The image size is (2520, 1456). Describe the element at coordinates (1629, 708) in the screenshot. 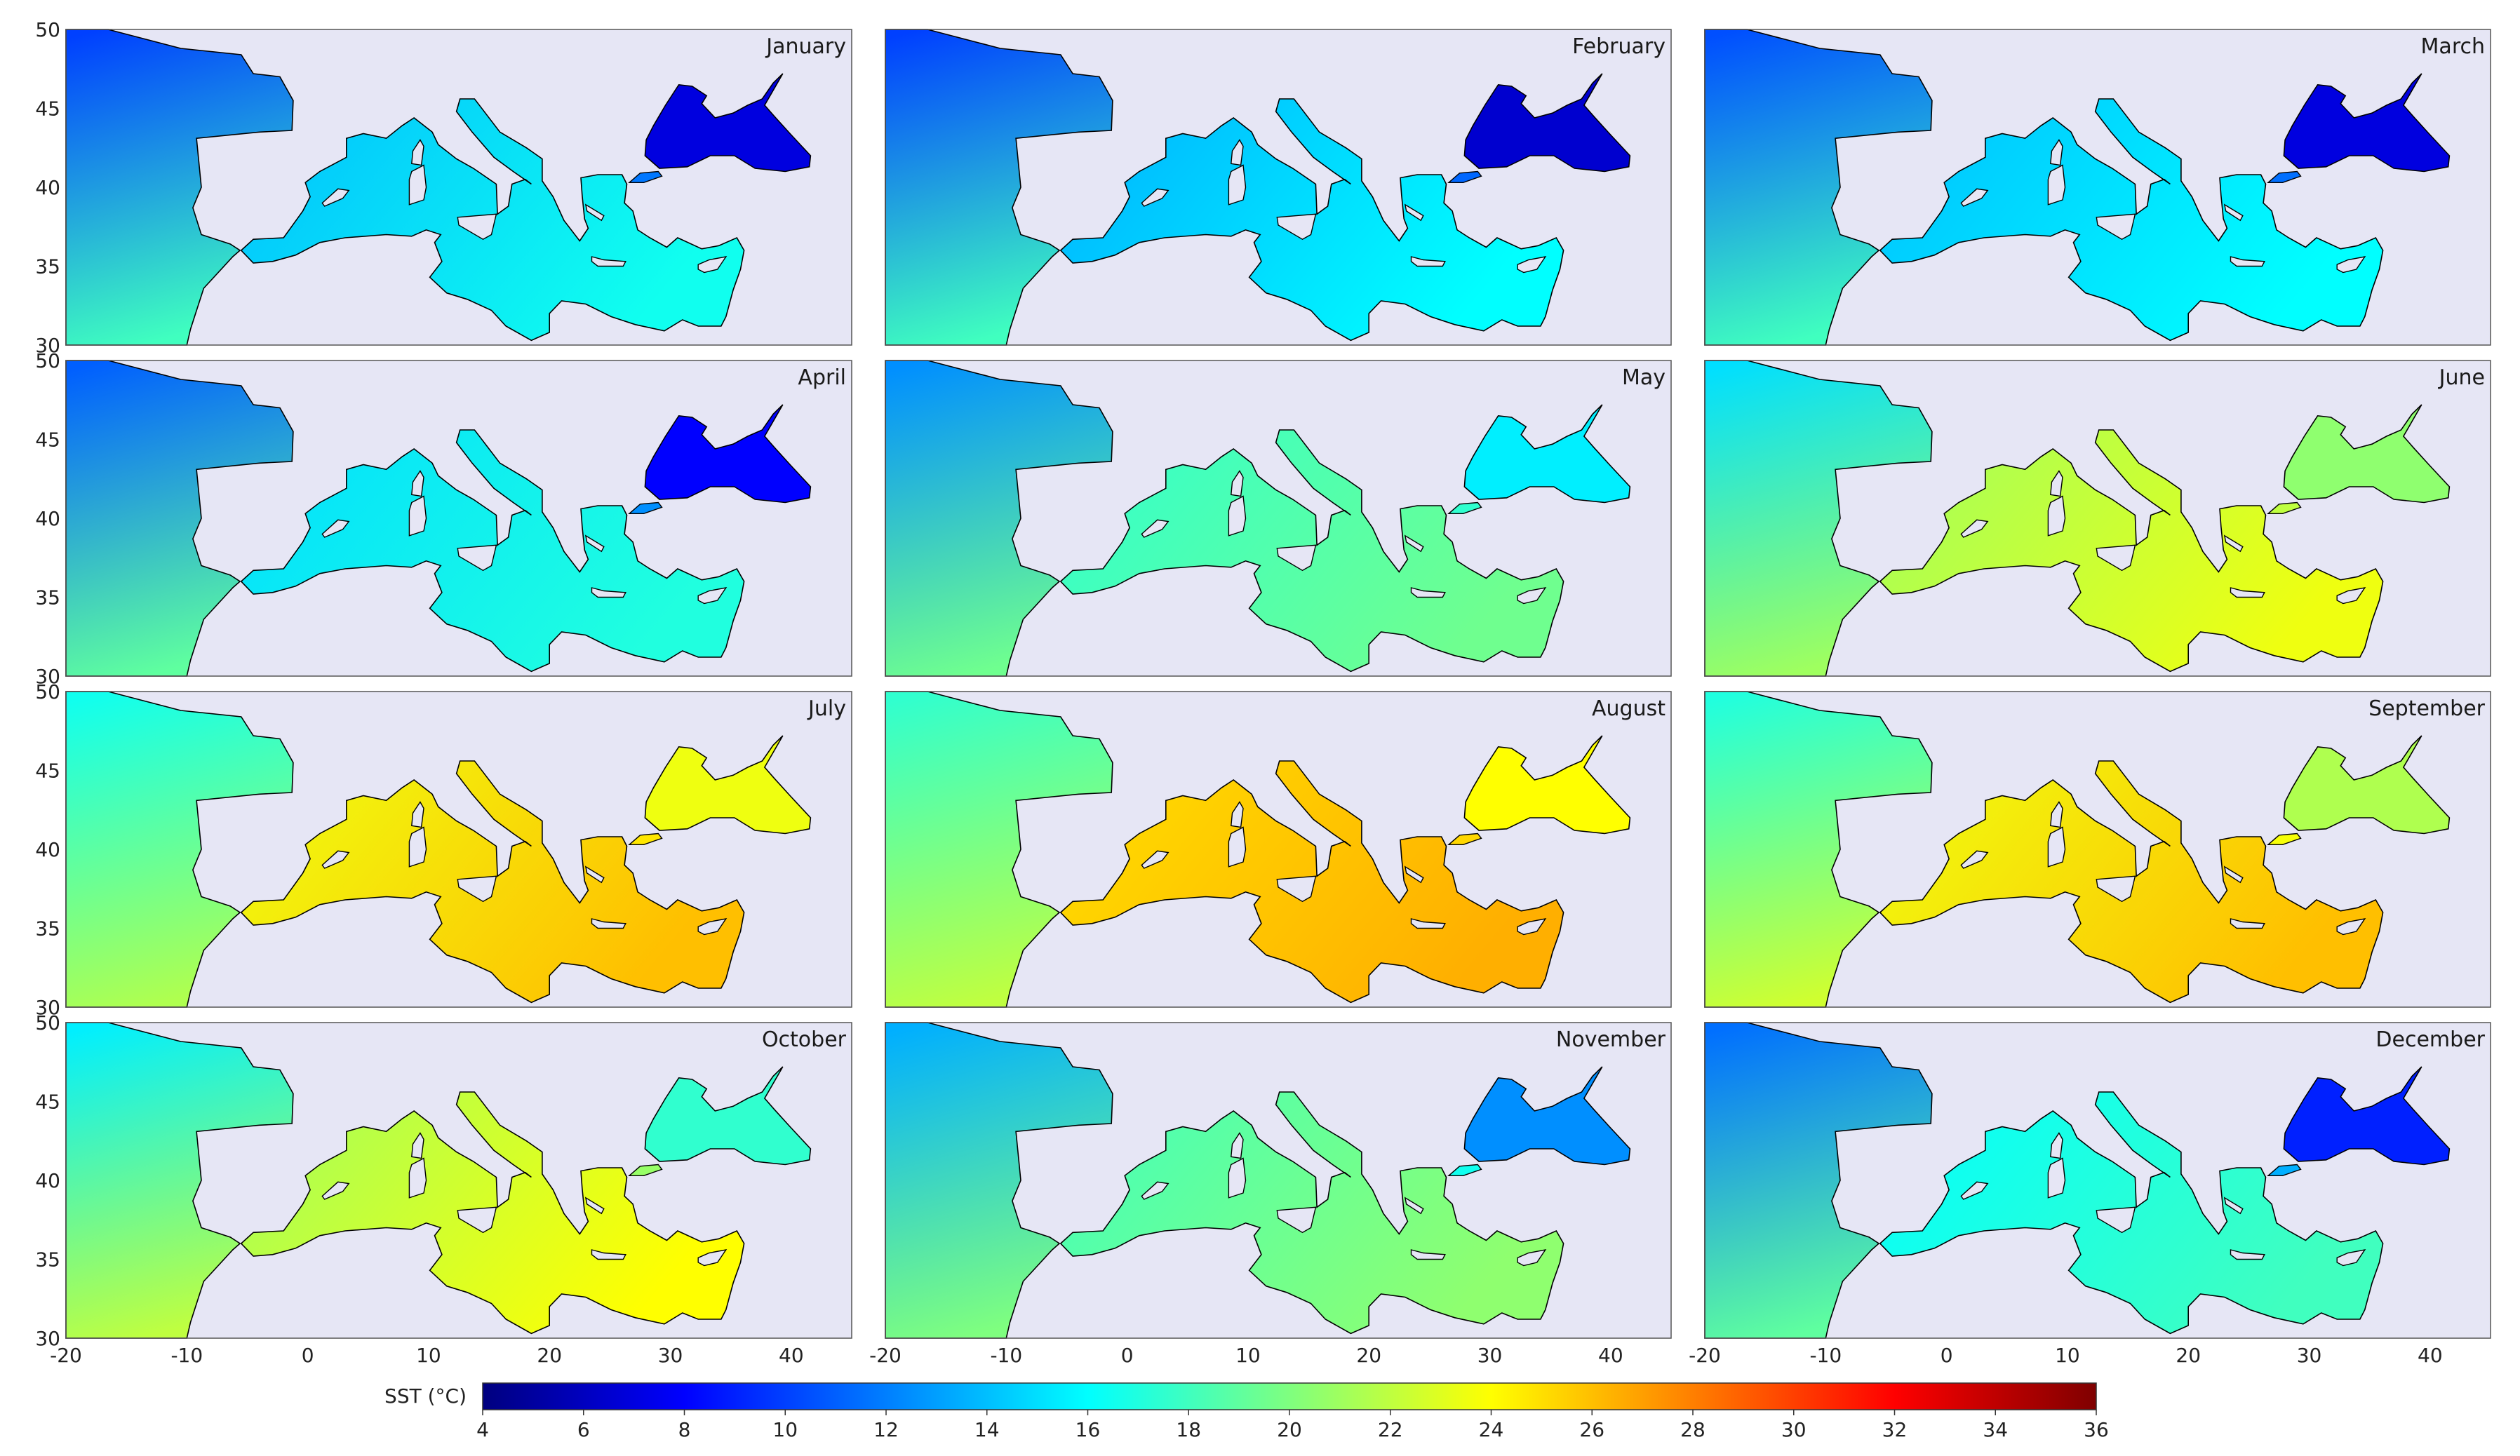

I see `month-title: August` at that location.